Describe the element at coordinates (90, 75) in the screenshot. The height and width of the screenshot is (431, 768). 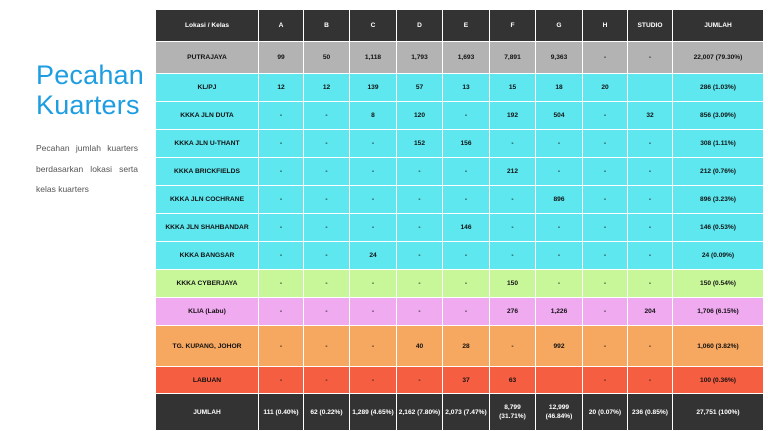
I see `slide-title-line-1: Pecahan` at that location.